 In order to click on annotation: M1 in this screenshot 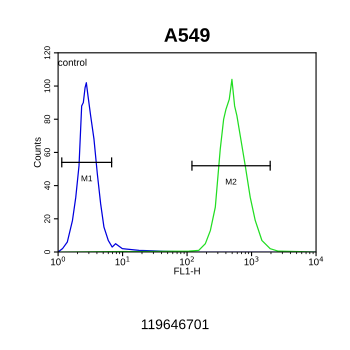, I will do `click(87, 178)`.